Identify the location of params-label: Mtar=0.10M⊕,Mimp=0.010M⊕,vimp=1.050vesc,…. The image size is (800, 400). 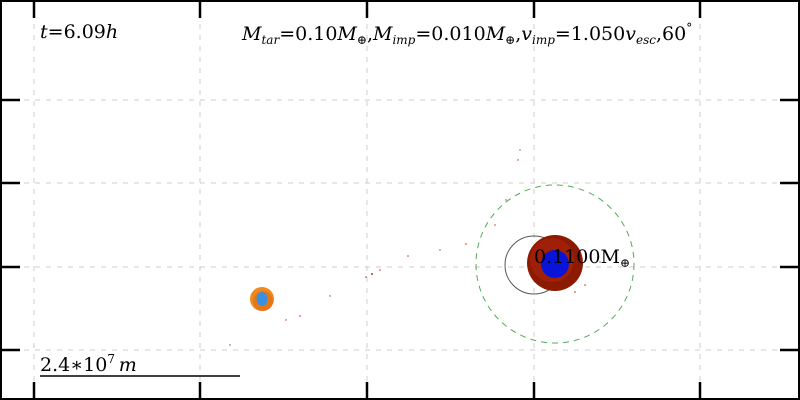
(467, 34).